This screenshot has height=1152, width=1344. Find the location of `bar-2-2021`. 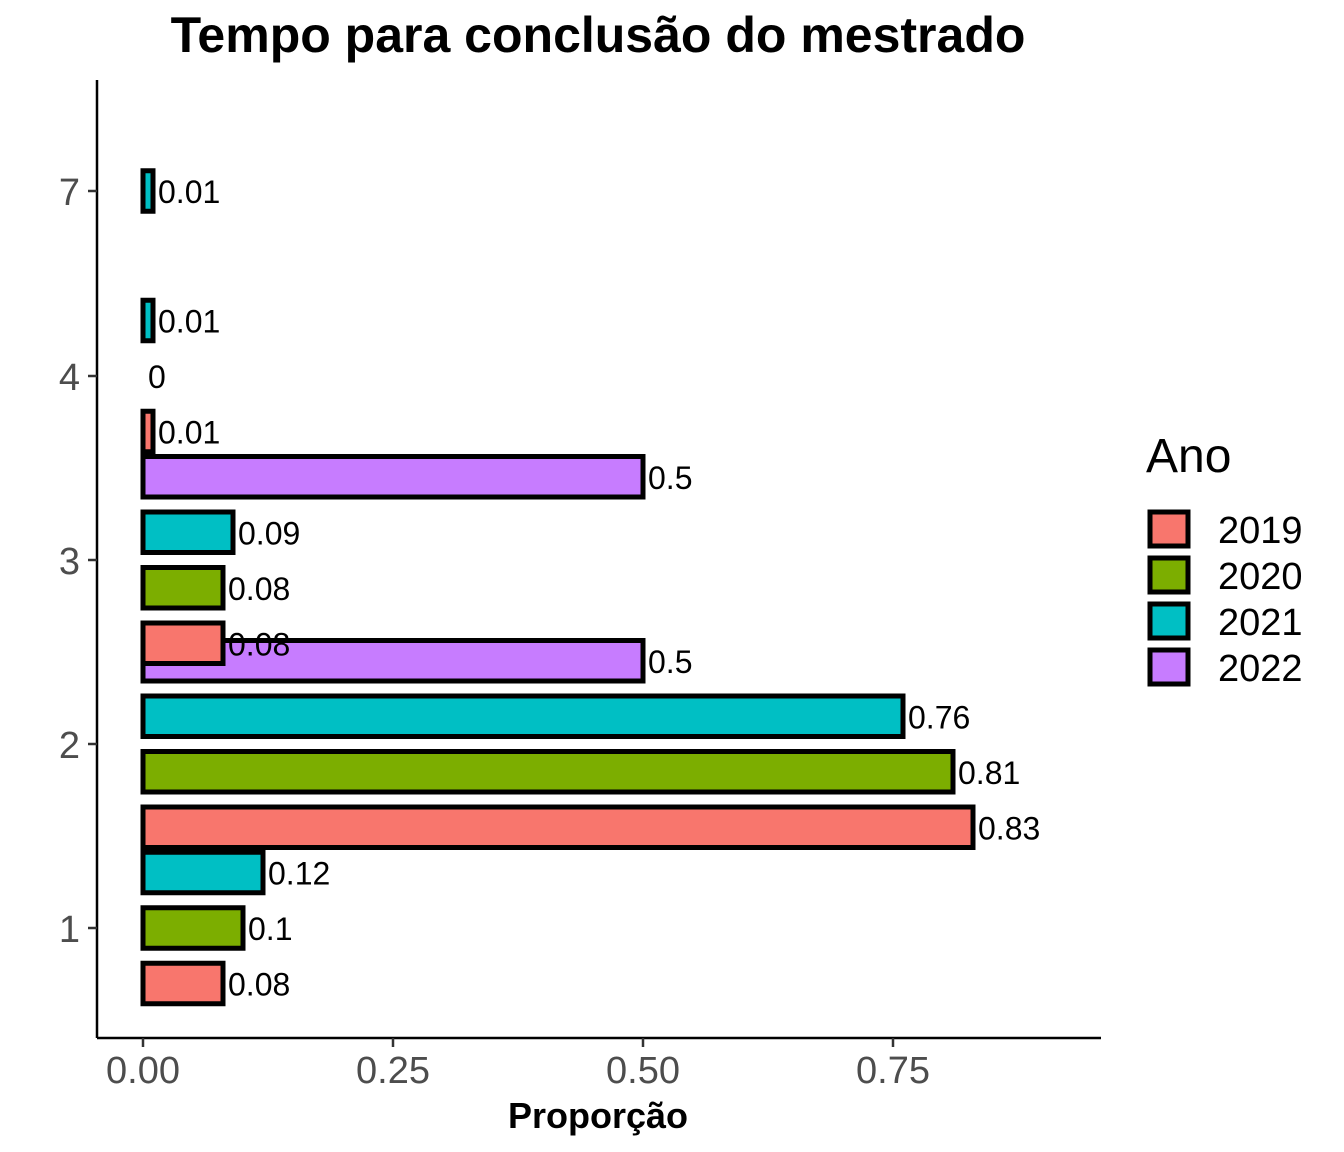

bar-2-2021 is located at coordinates (523, 716).